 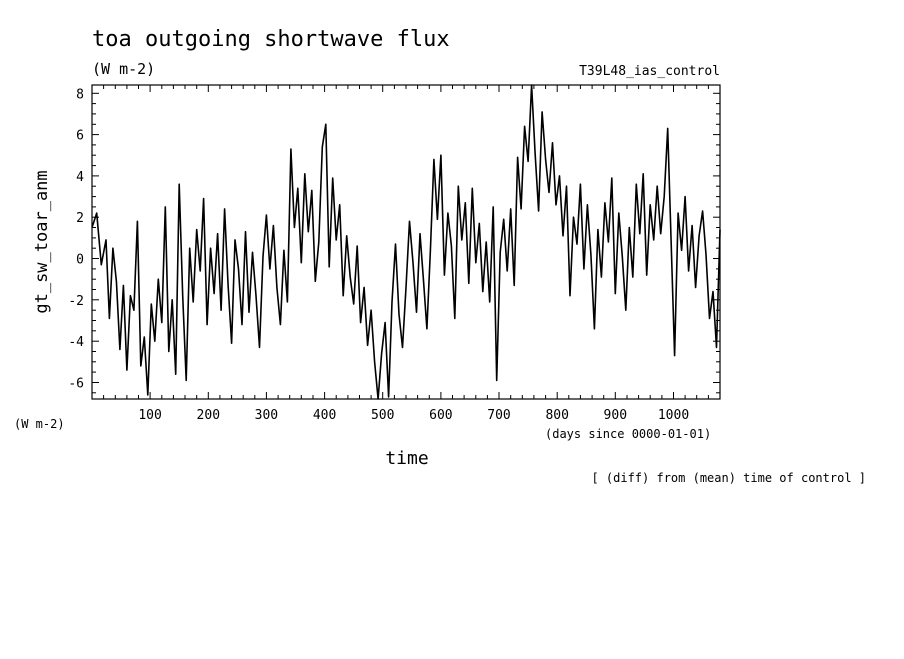 I want to click on y-tick-label: 4, so click(x=80, y=177).